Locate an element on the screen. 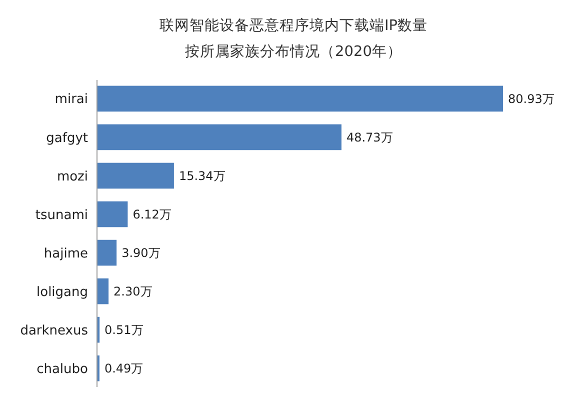 The image size is (571, 399). data-label: 80.93万 is located at coordinates (531, 99).